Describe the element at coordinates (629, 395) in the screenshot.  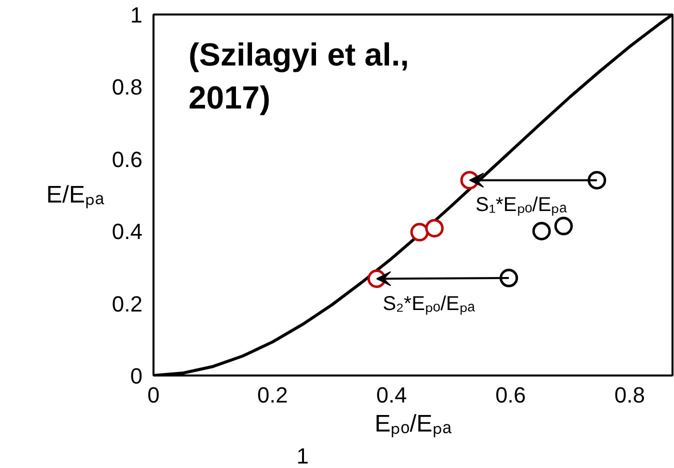
I see `x-tick-label: 0.8` at that location.